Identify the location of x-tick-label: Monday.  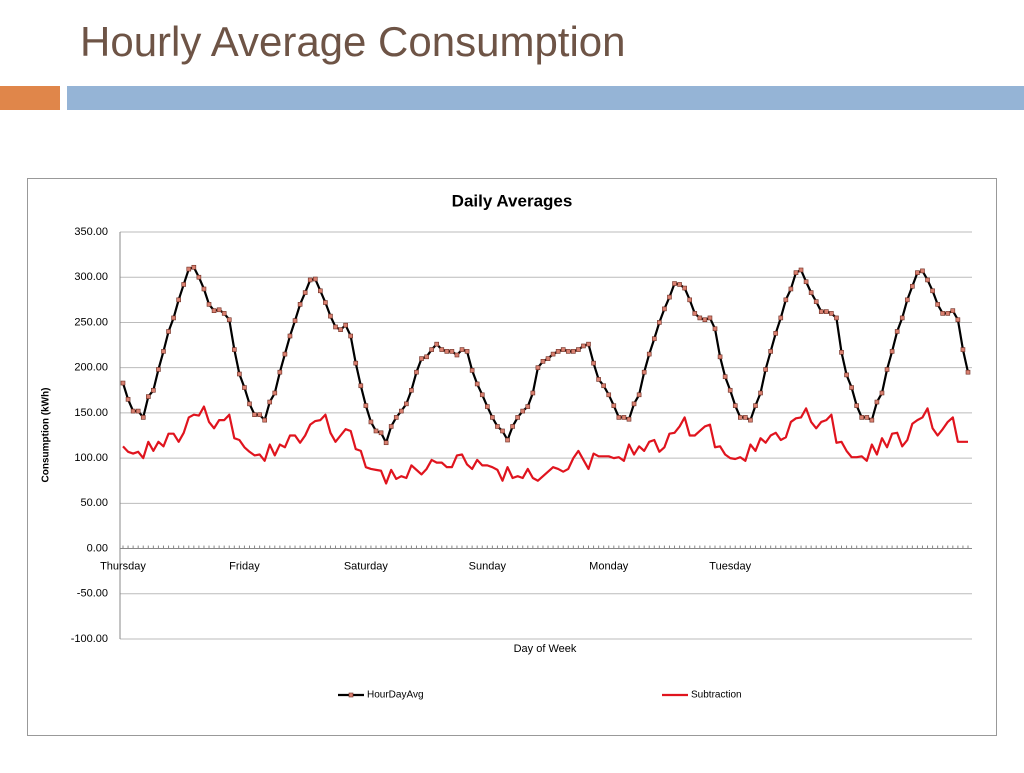
(609, 566).